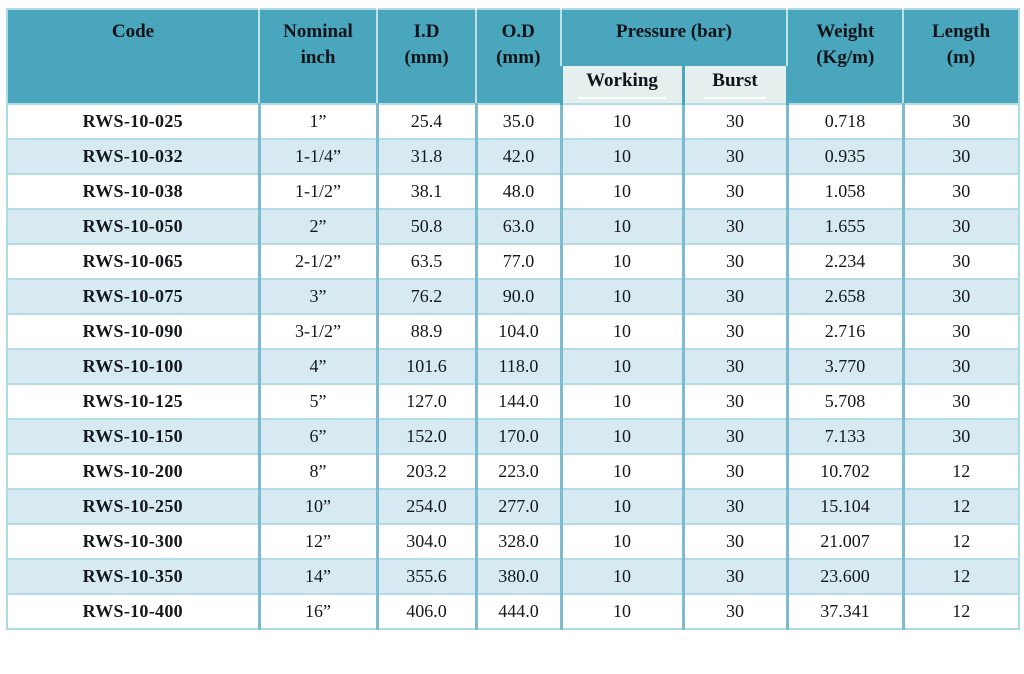 The height and width of the screenshot is (674, 1024). Describe the element at coordinates (844, 611) in the screenshot. I see `cell-weight: 37.341` at that location.